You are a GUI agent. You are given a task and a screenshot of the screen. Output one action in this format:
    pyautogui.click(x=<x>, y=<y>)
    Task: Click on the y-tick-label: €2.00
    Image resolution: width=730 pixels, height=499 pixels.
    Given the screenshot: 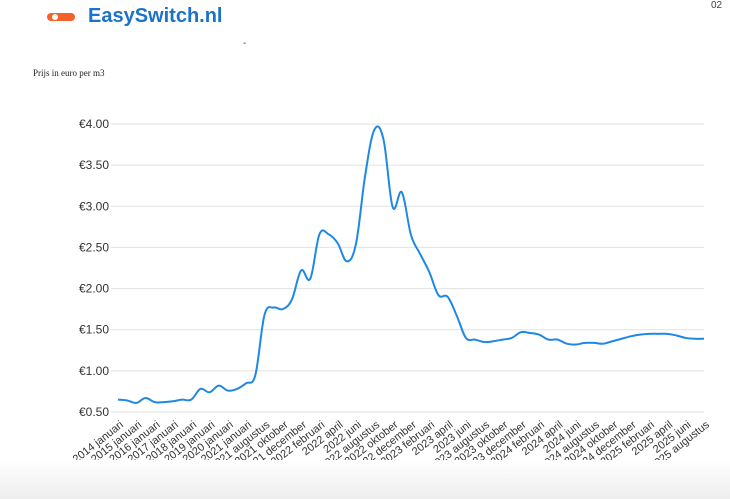 What is the action you would take?
    pyautogui.click(x=94, y=289)
    